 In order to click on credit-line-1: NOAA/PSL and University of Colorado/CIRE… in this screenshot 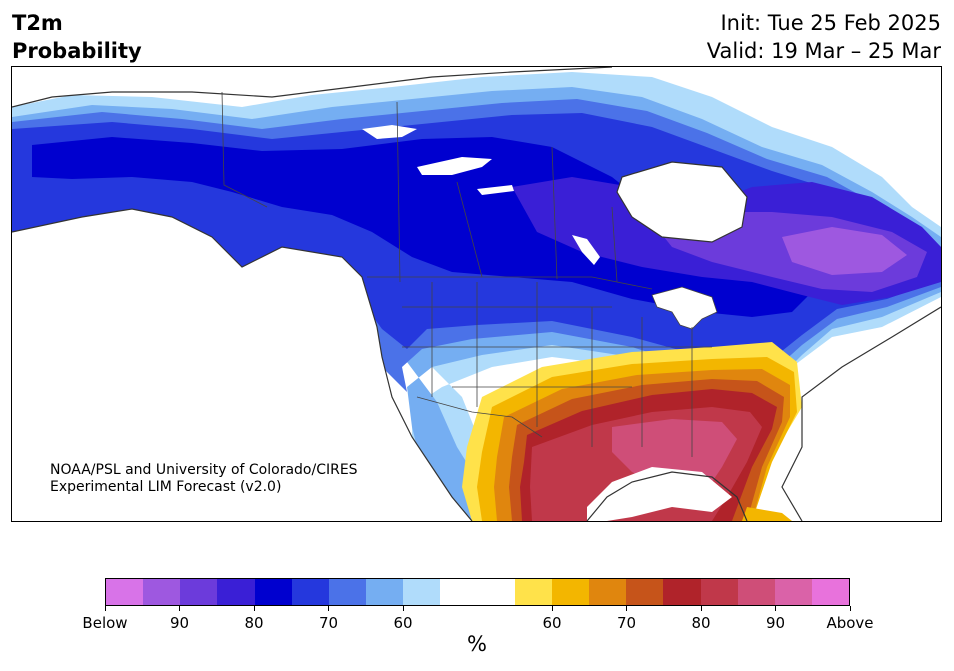, I will do `click(204, 470)`.